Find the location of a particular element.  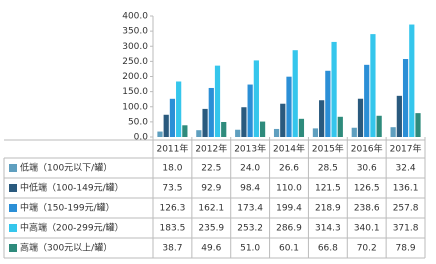

table-value: 286.9 is located at coordinates (289, 229).